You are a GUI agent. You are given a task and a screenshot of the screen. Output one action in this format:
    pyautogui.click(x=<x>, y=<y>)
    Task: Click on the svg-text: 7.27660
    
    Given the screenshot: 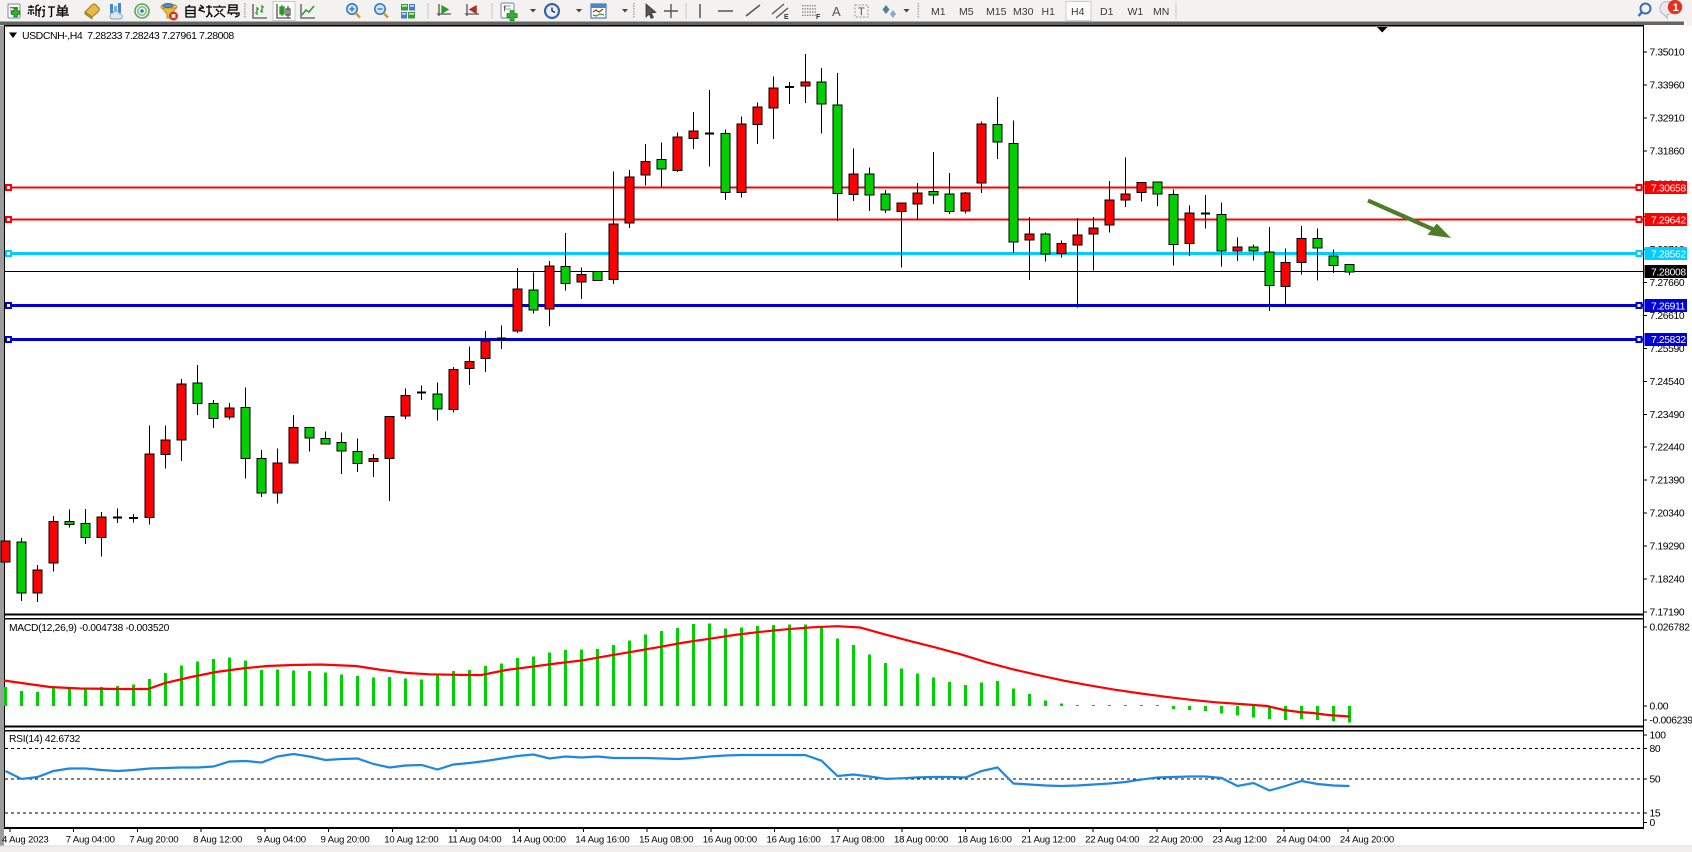 What is the action you would take?
    pyautogui.click(x=1667, y=283)
    